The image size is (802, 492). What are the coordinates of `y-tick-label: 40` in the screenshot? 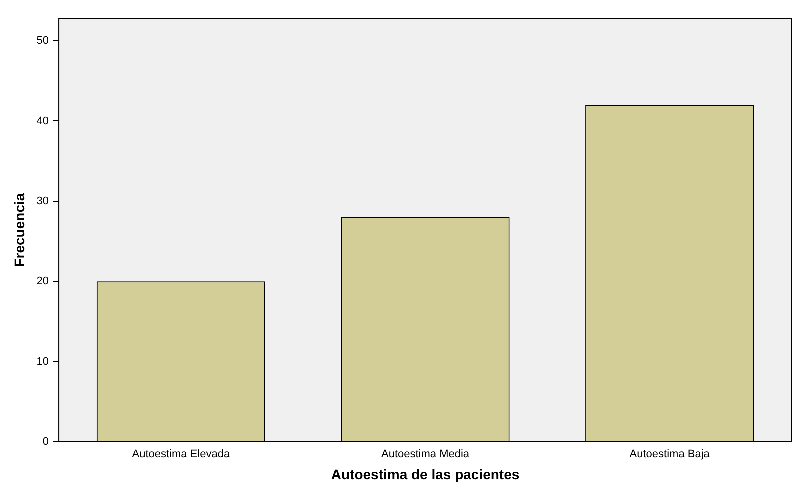 It's located at (43, 121).